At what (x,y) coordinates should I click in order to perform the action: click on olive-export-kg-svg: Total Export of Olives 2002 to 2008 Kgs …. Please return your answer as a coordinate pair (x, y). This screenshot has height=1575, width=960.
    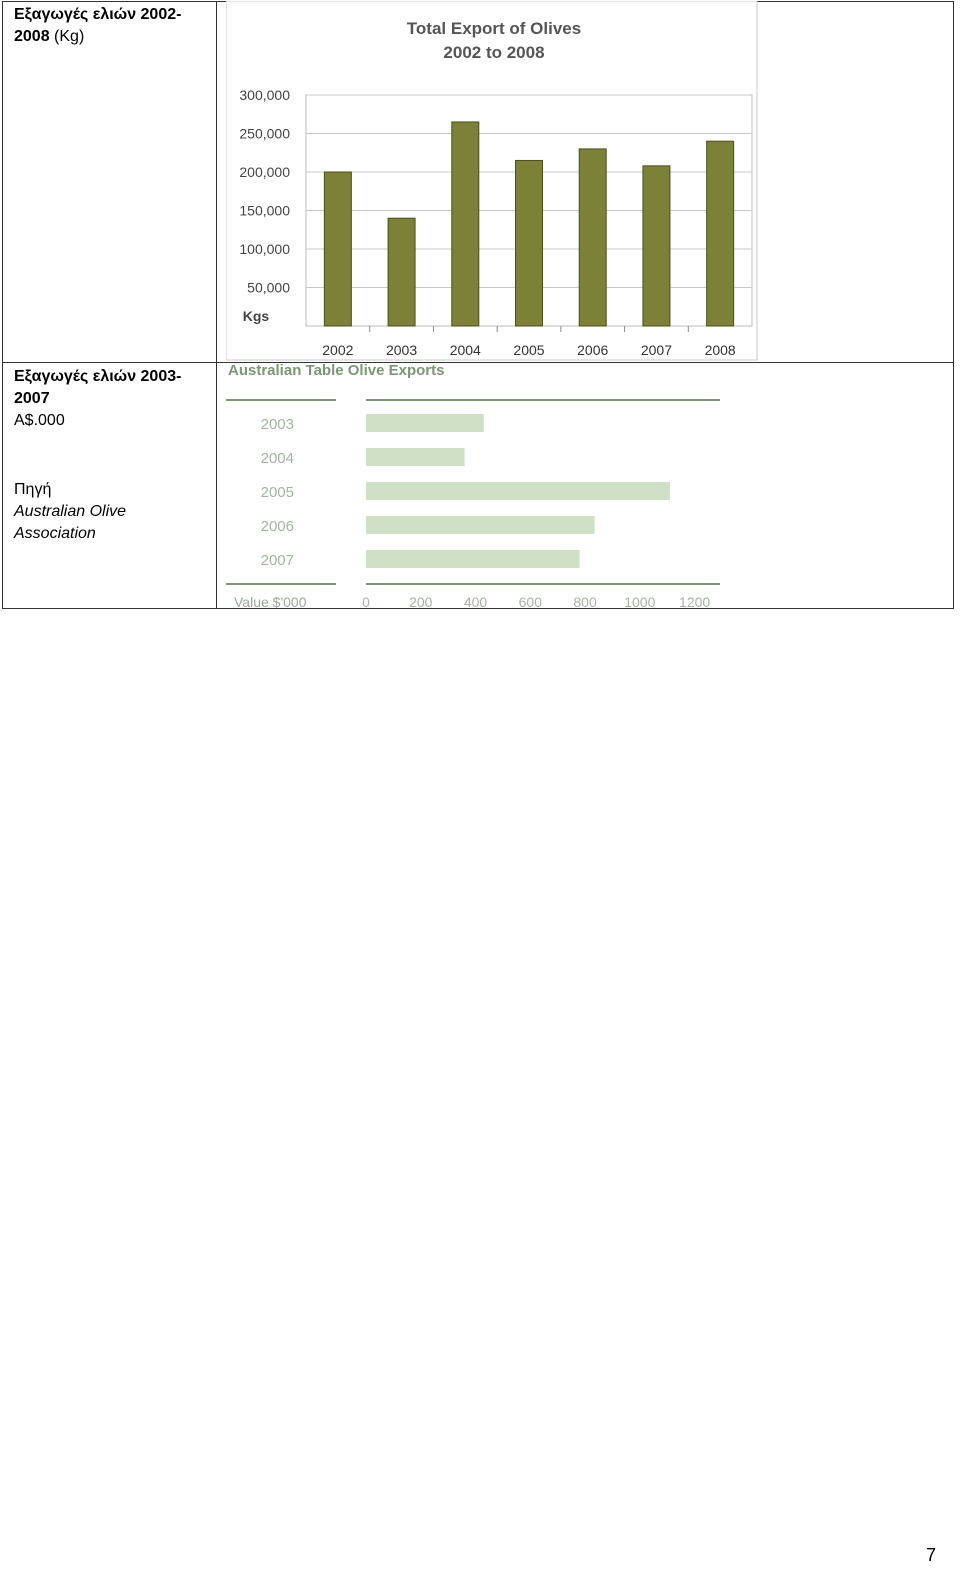
    Looking at the image, I should click on (491, 180).